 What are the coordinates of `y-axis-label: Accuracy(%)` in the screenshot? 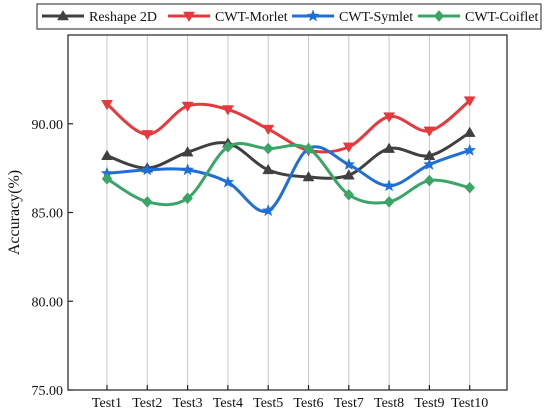 It's located at (14, 212).